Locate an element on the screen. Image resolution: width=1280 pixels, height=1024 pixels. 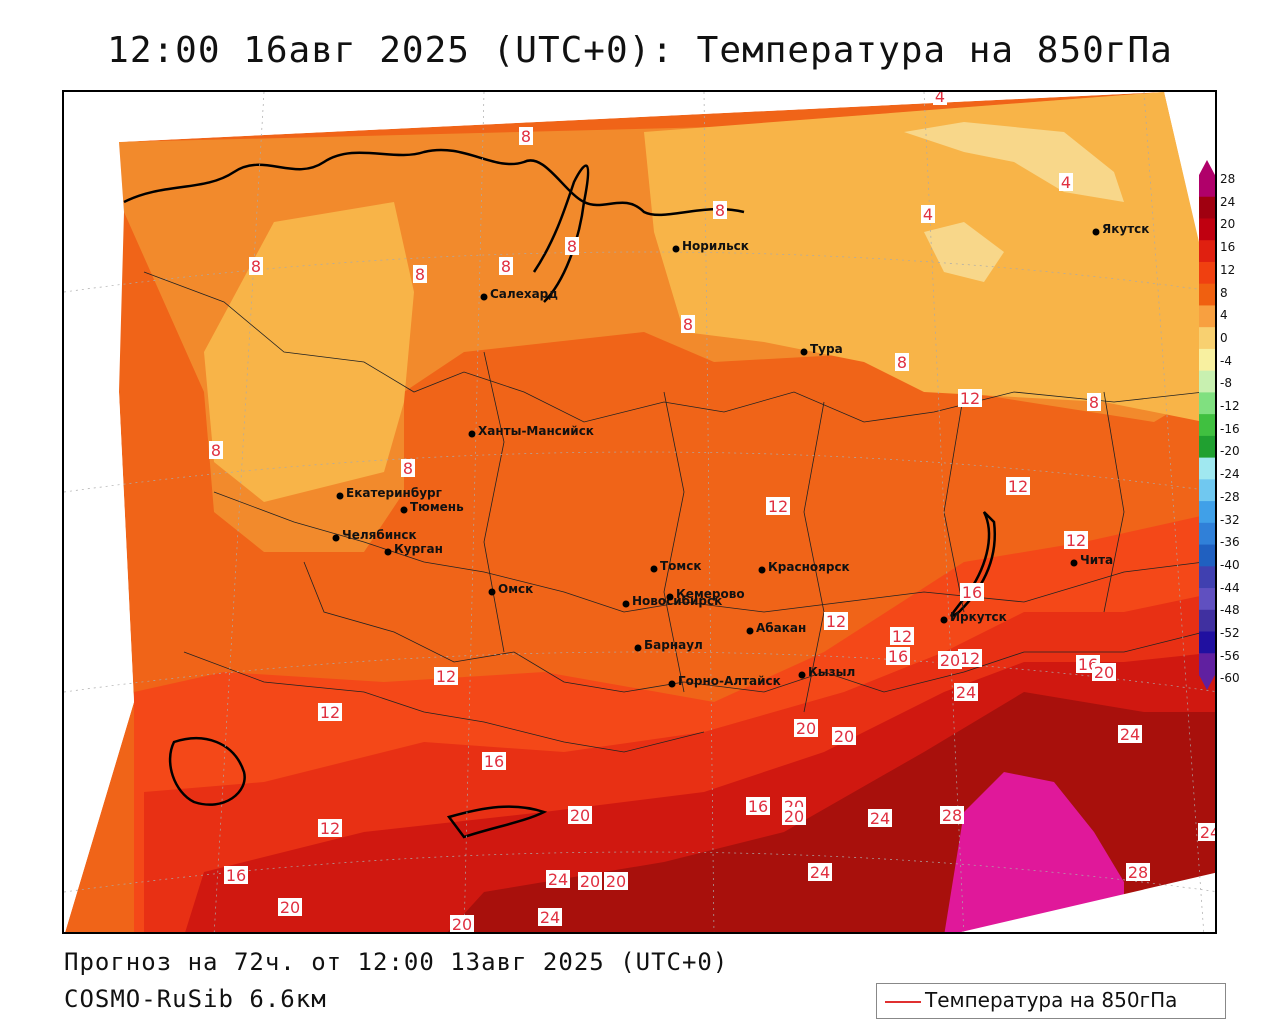
city-marker: Кызыл is located at coordinates (826, 672).